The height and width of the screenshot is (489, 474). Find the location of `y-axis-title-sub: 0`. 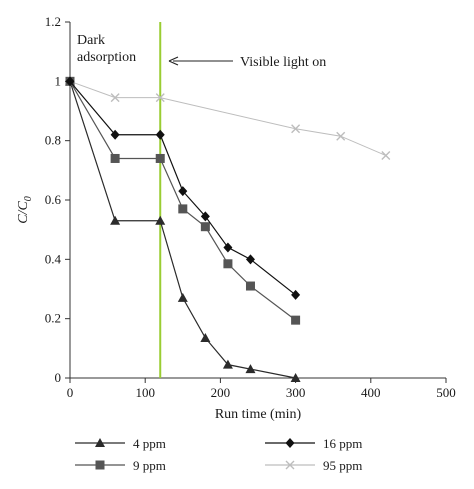

y-axis-title-sub: 0 is located at coordinates (28, 198).